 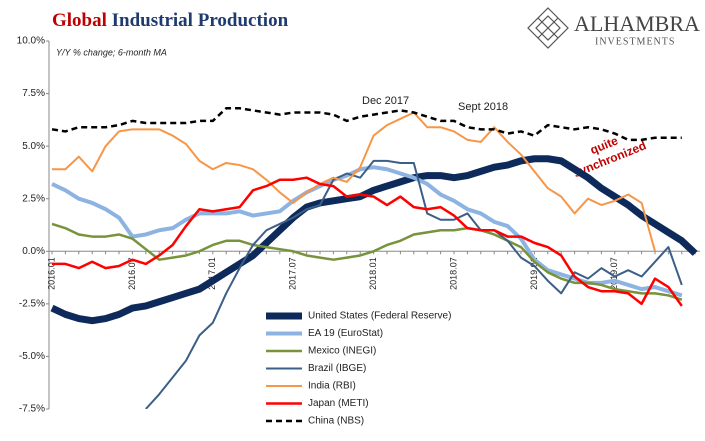 I want to click on annotation: Dec 2017, so click(x=385, y=101).